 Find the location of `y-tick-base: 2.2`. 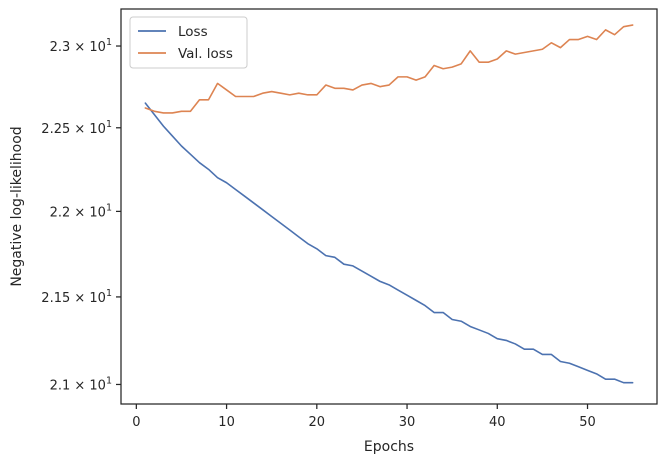

y-tick-base: 2.2 is located at coordinates (60, 212).